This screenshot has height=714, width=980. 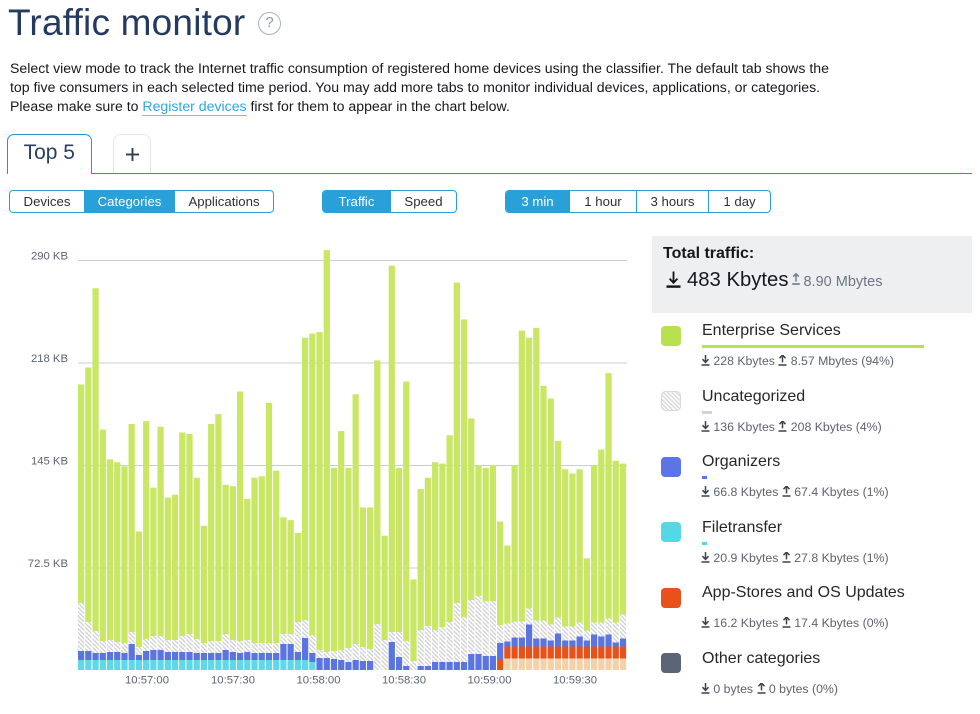 What do you see at coordinates (49, 257) in the screenshot?
I see `svg-text: 290 KB` at bounding box center [49, 257].